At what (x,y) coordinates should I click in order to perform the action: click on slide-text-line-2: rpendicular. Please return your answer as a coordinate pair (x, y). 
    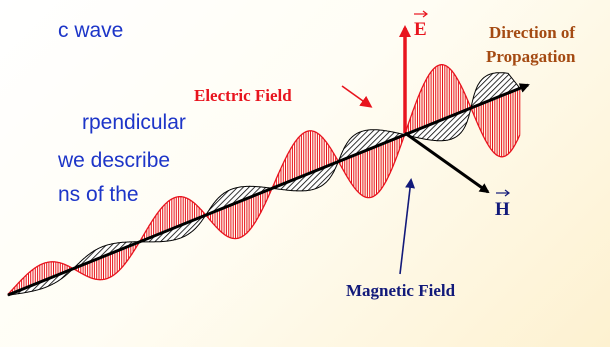
    Looking at the image, I should click on (134, 122).